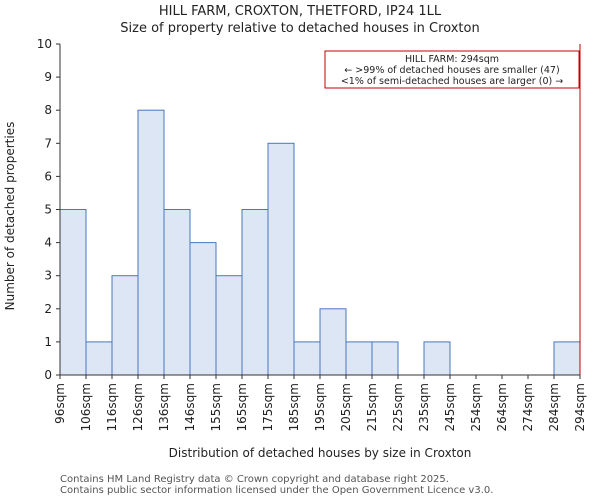 The height and width of the screenshot is (500, 600). What do you see at coordinates (333, 342) in the screenshot?
I see `bar-195sqm` at bounding box center [333, 342].